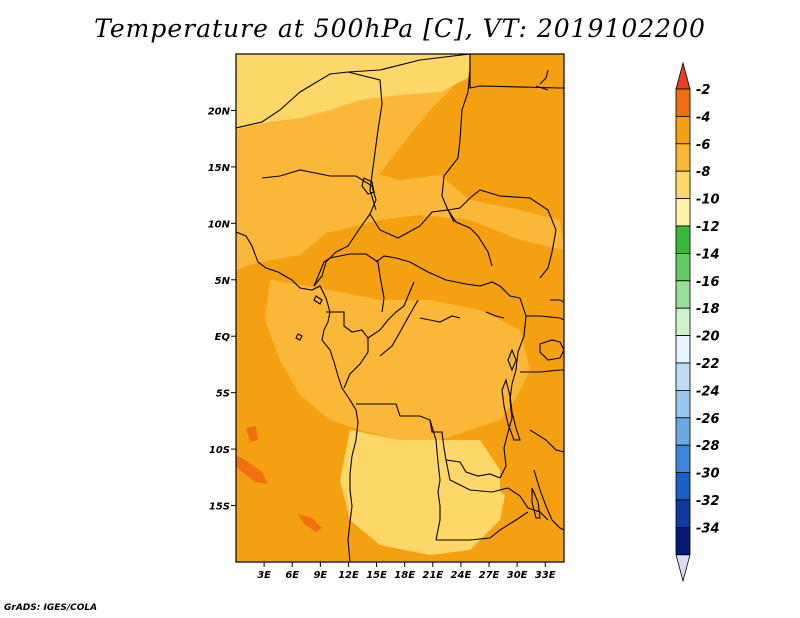  What do you see at coordinates (436, 507) in the screenshot?
I see `field-region-southern-cool` at bounding box center [436, 507].